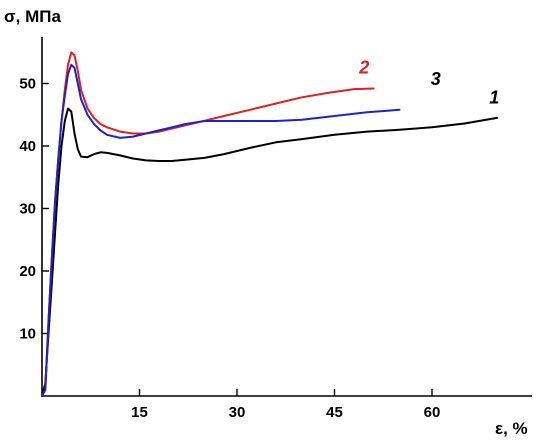 The height and width of the screenshot is (444, 550). What do you see at coordinates (27, 209) in the screenshot?
I see `y-tick-label: 30` at bounding box center [27, 209].